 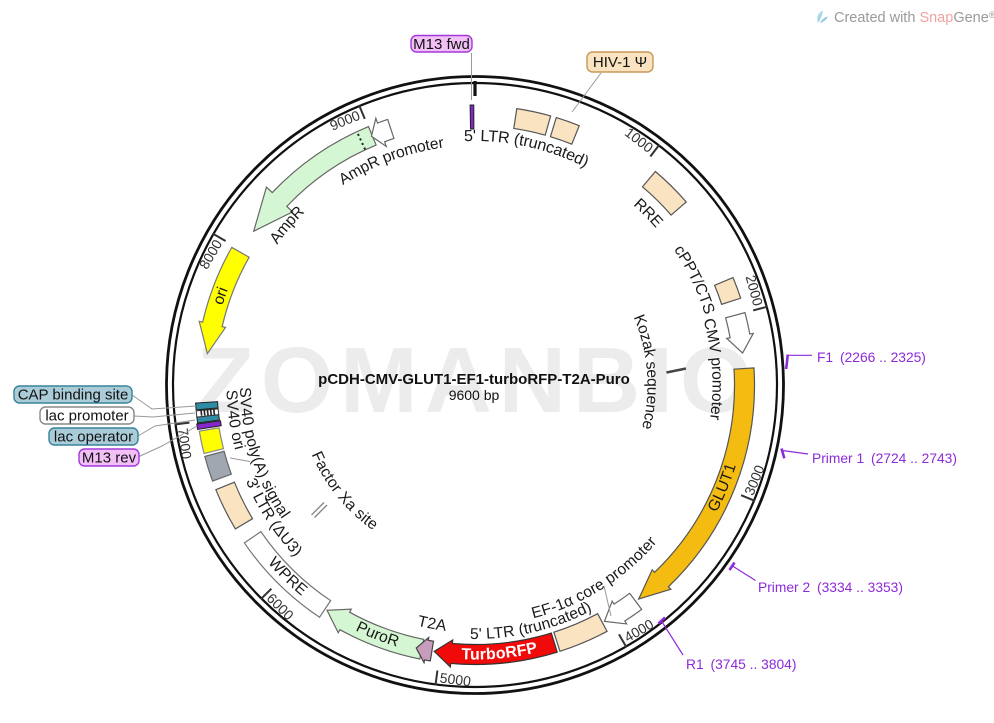 What do you see at coordinates (914, 18) in the screenshot?
I see `svg-text: Created with SnapGene®` at bounding box center [914, 18].